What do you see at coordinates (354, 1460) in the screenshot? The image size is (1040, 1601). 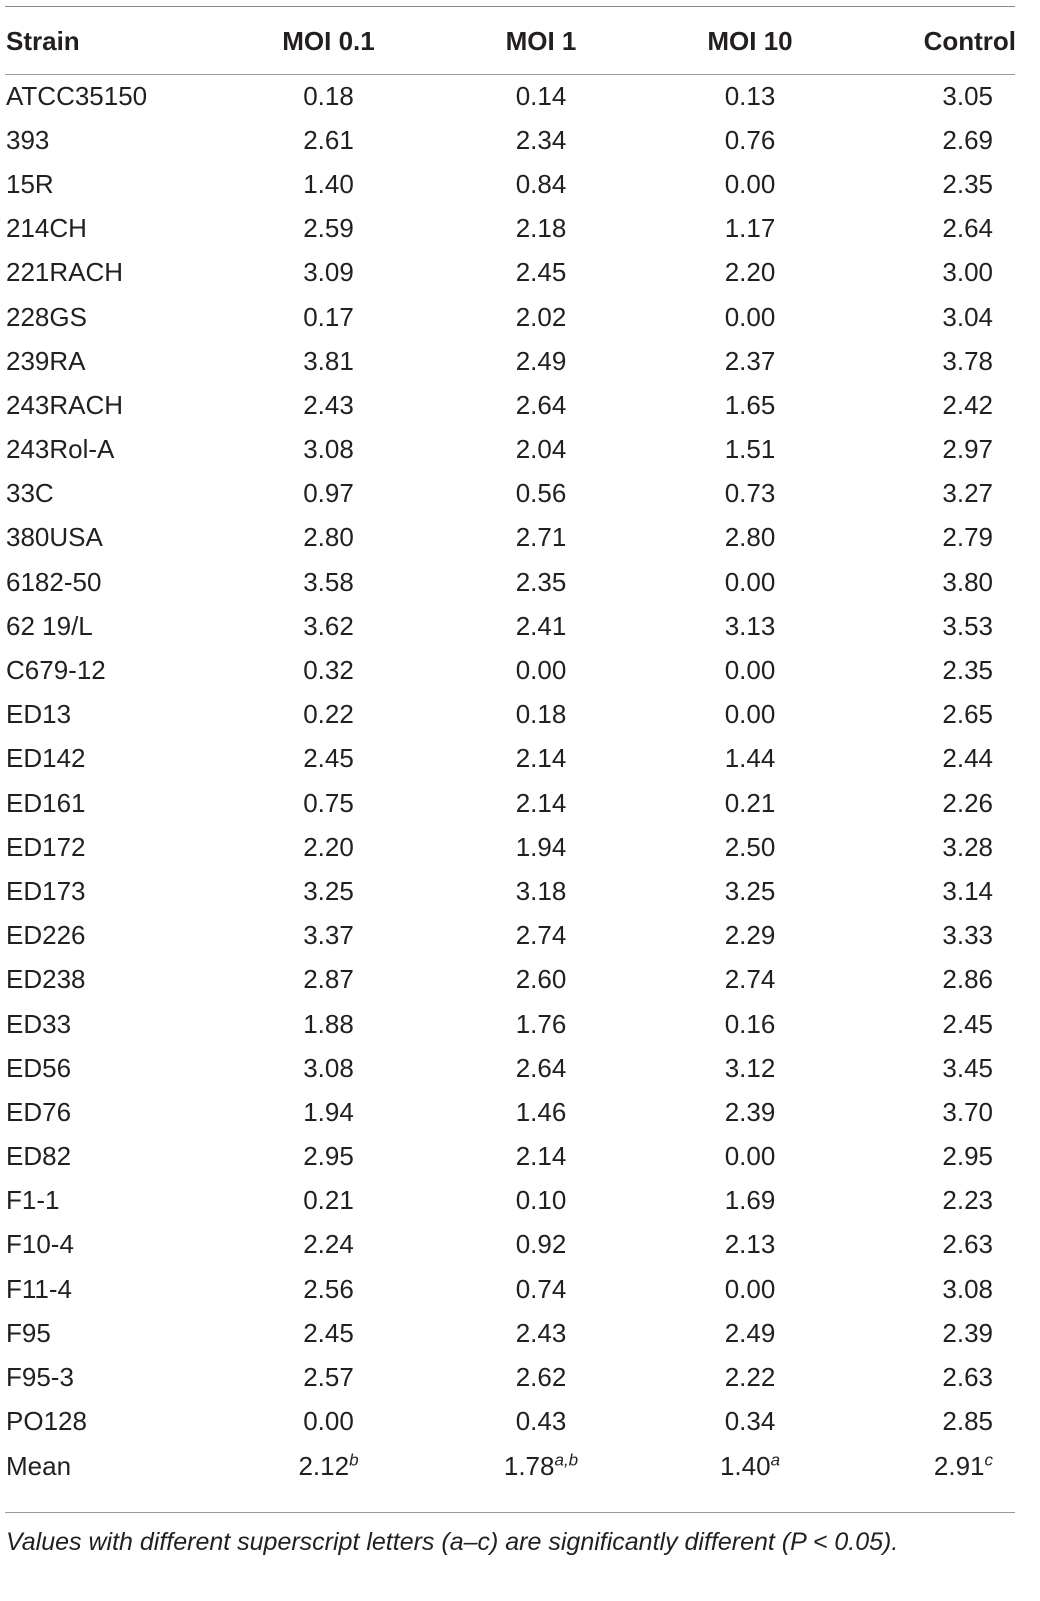 I see `mean-superscript: b` at bounding box center [354, 1460].